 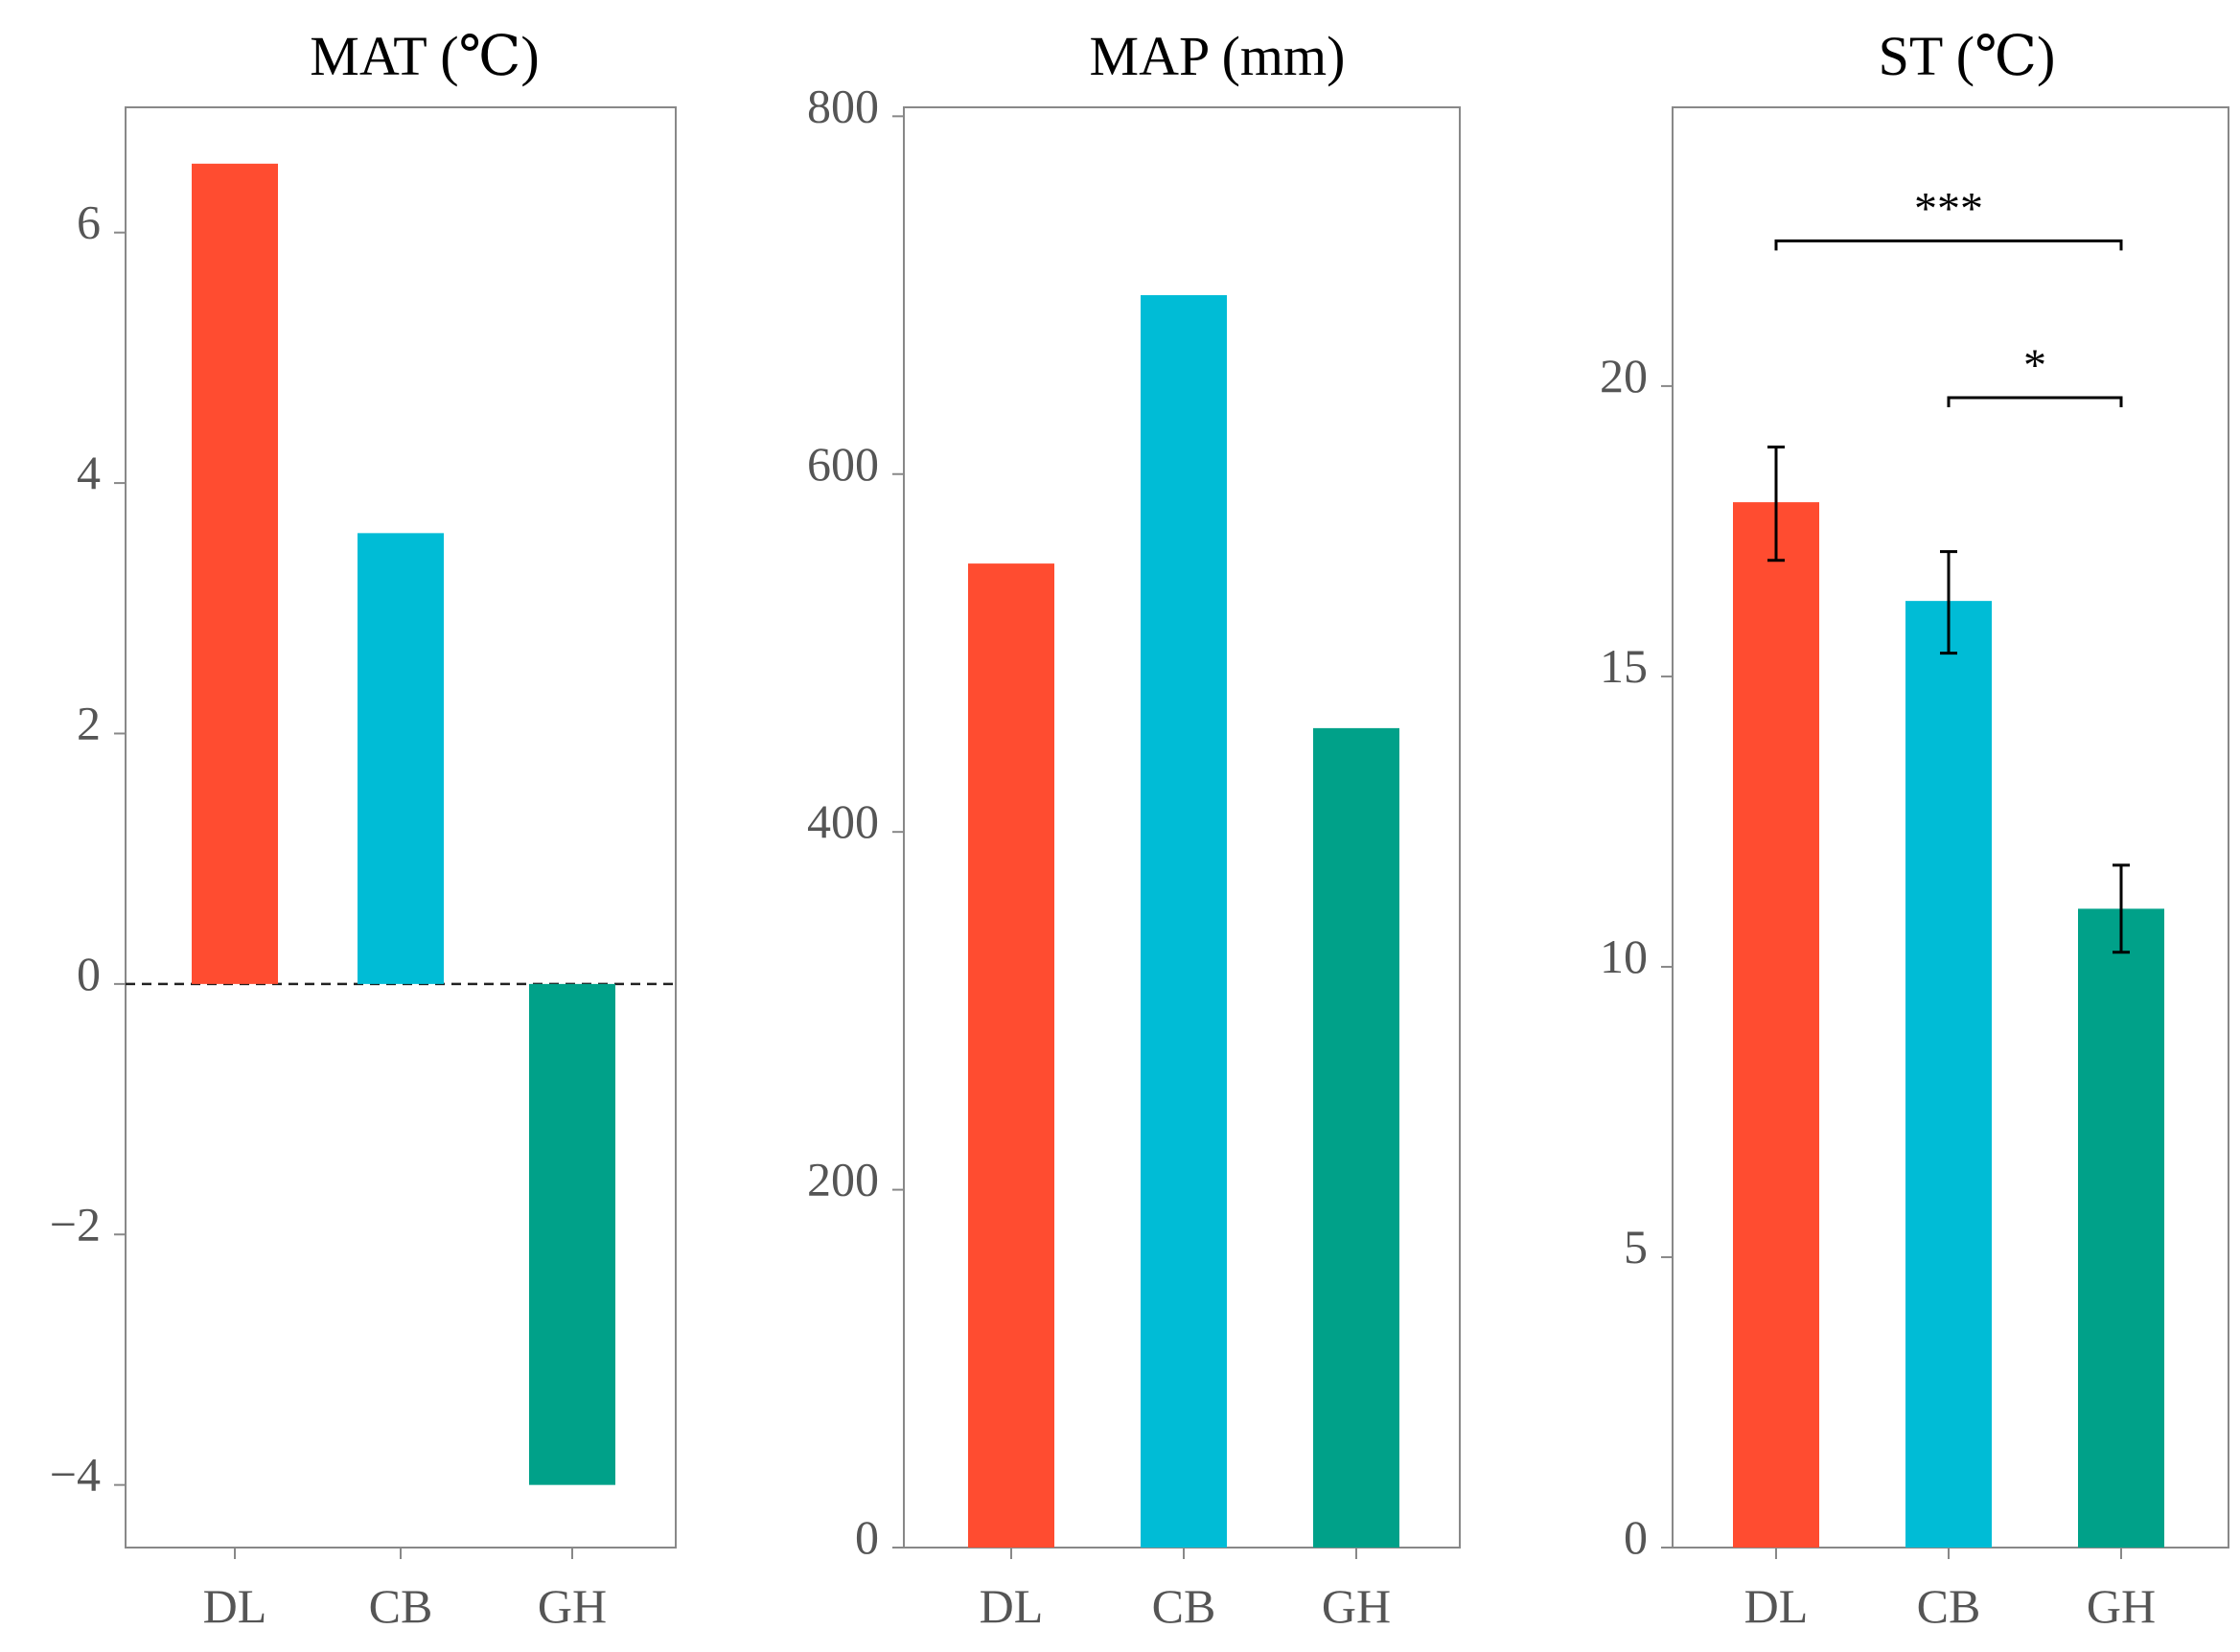 I want to click on significance-label: *, so click(x=2035, y=365).